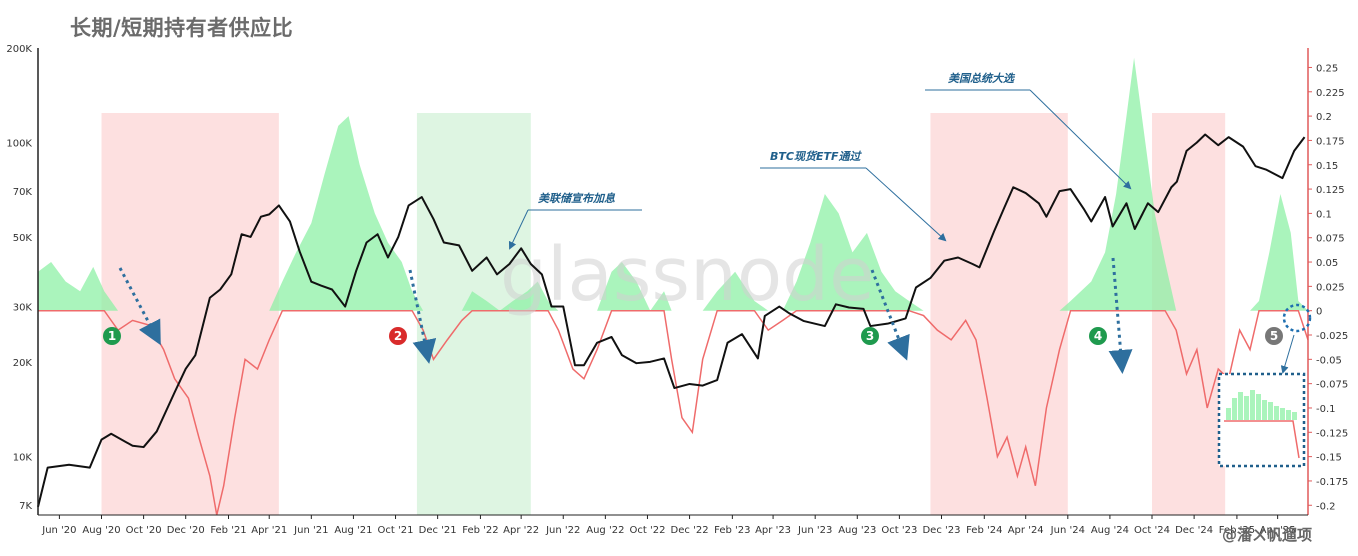  Describe the element at coordinates (1262, 439) in the screenshot. I see `zoom-mini-line` at that location.